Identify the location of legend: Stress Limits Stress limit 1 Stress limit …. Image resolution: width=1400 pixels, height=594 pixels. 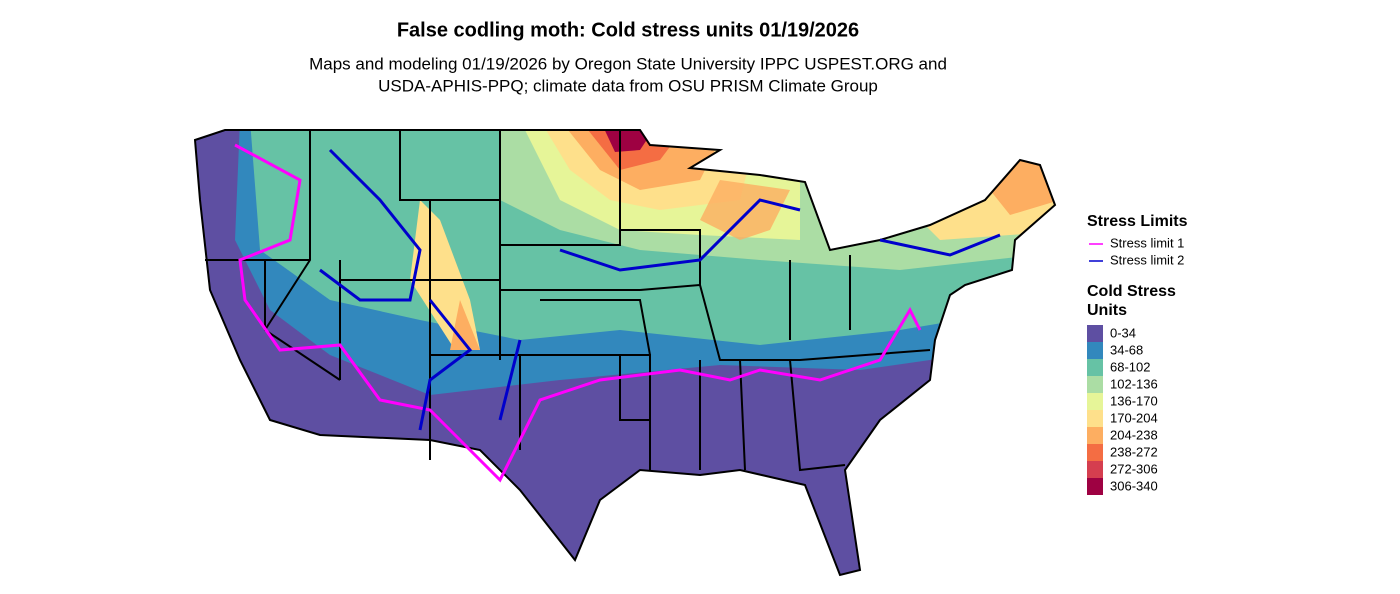
(1137, 354).